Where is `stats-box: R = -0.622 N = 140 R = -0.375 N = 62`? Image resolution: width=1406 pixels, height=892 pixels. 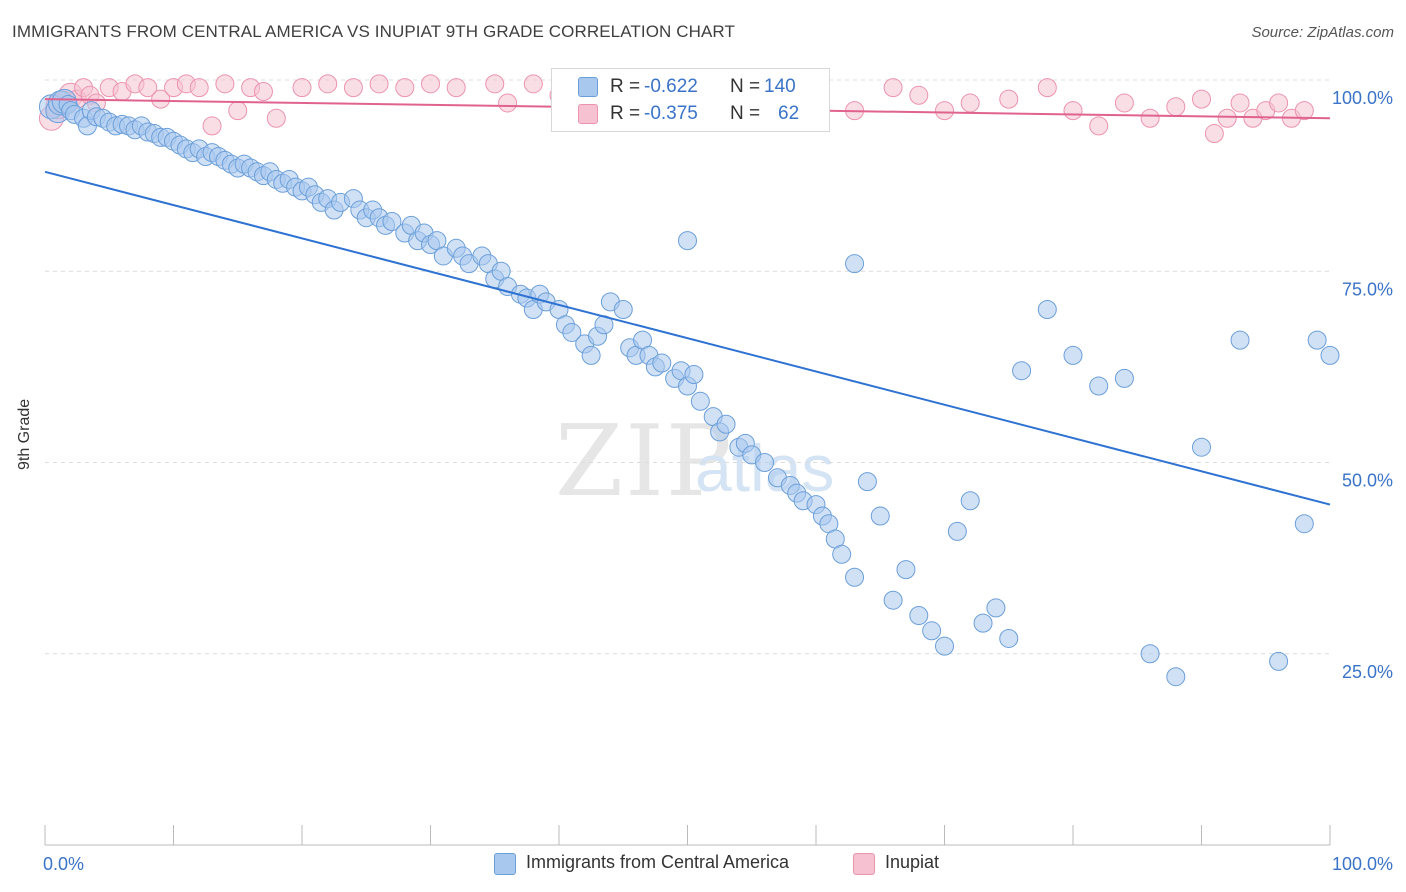
stats-box: R = -0.622 N = 140 R = -0.375 N = 62 is located at coordinates (690, 100).